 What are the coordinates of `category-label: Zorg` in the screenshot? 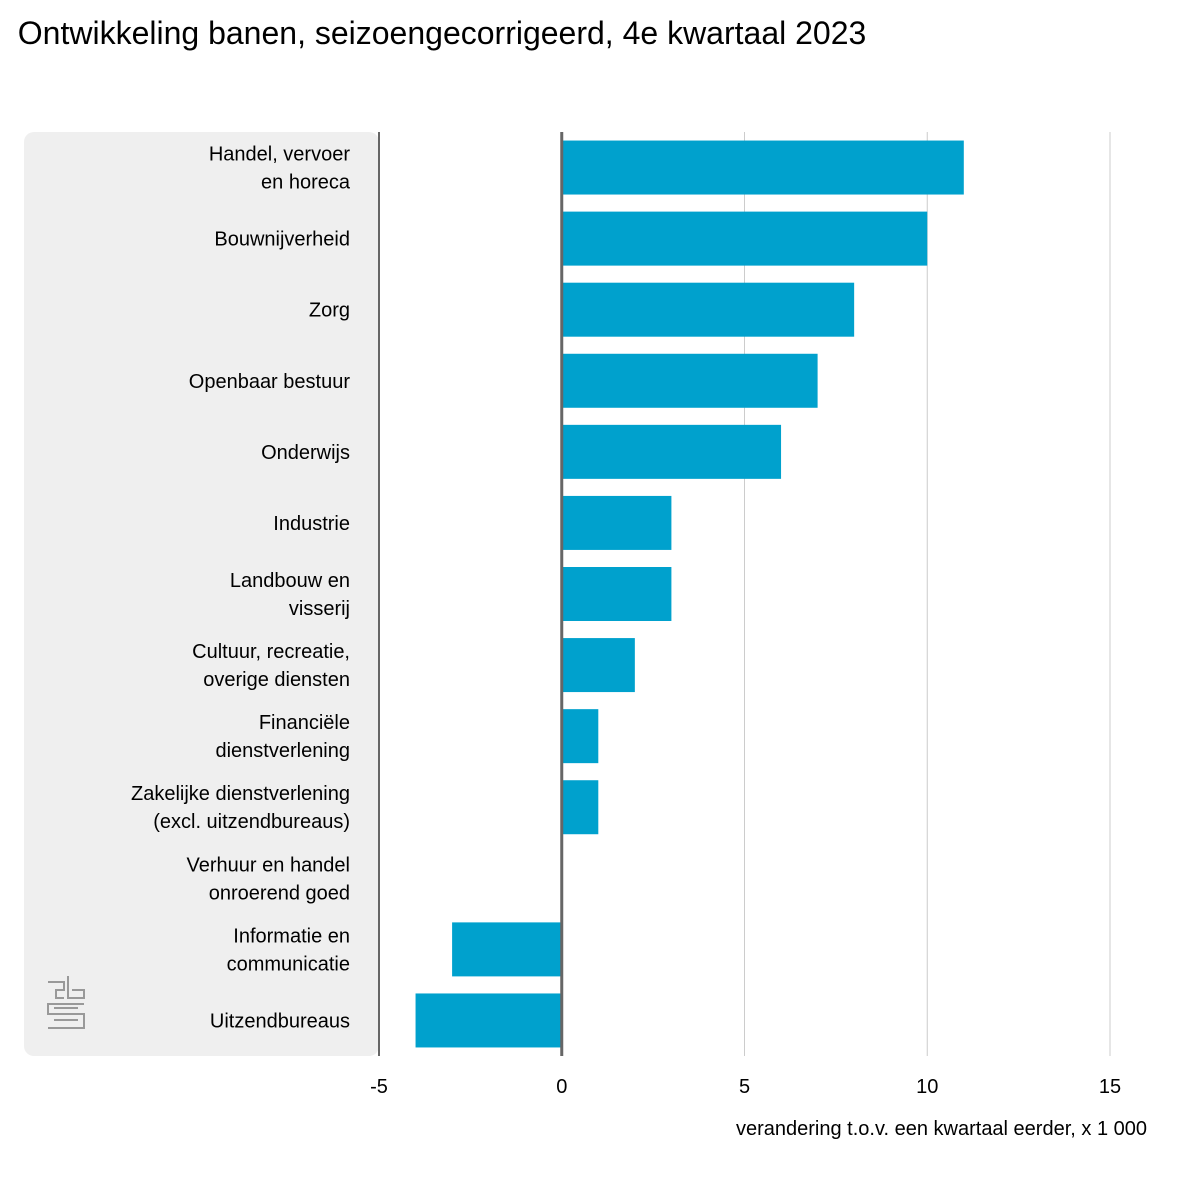 It's located at (329, 311).